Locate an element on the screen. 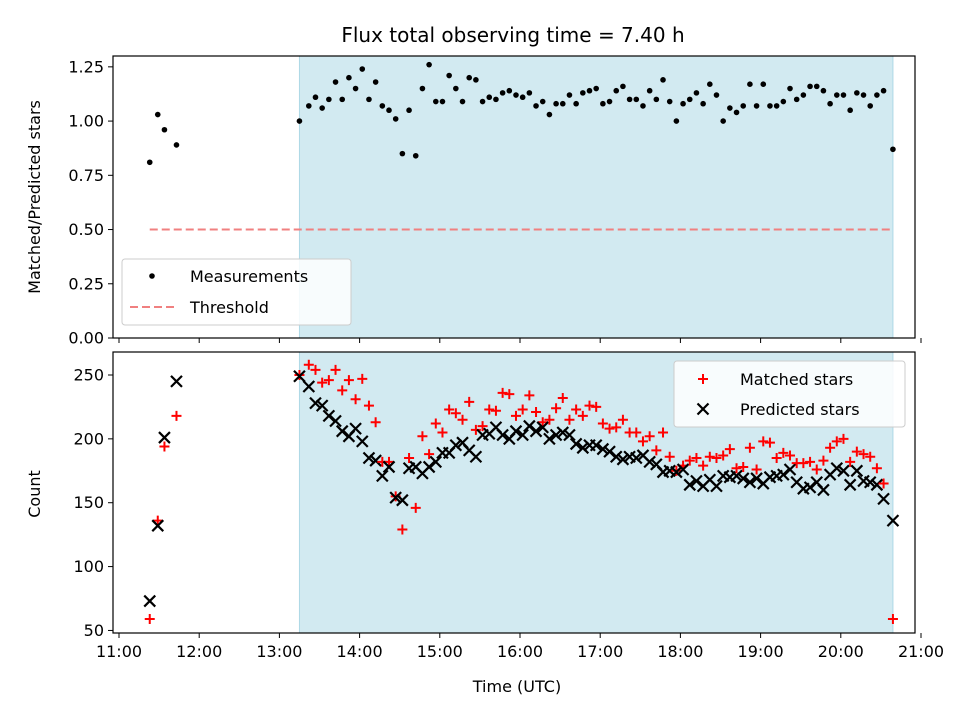 Image resolution: width=960 pixels, height=720 pixels. y-tick-label: 0.50 is located at coordinates (86, 229).